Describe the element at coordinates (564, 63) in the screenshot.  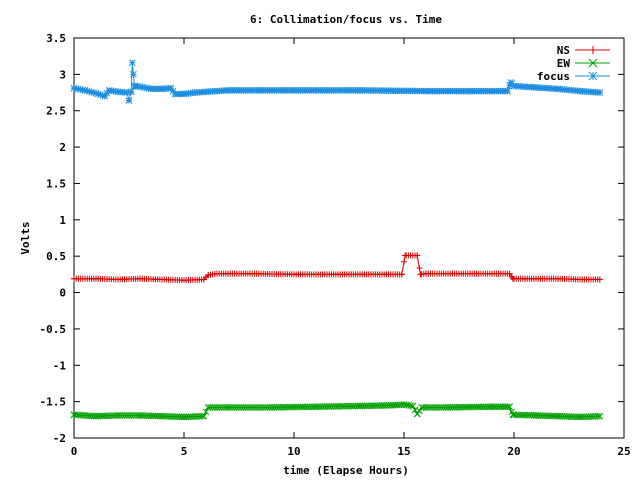
I see `legend-label: EW` at that location.